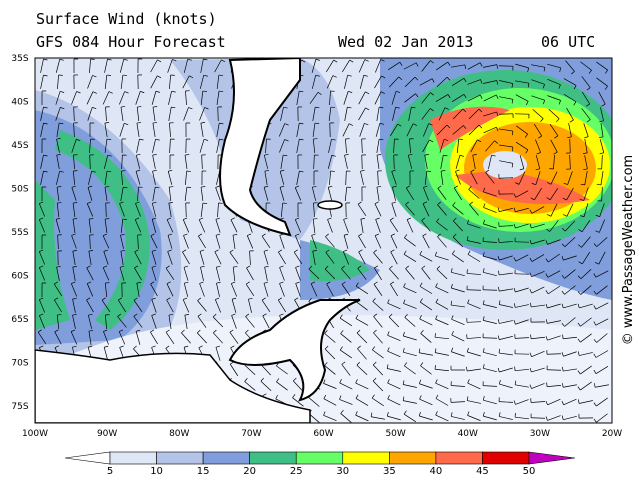 The height and width of the screenshot is (480, 640). I want to click on color-bar-label: 50, so click(529, 471).